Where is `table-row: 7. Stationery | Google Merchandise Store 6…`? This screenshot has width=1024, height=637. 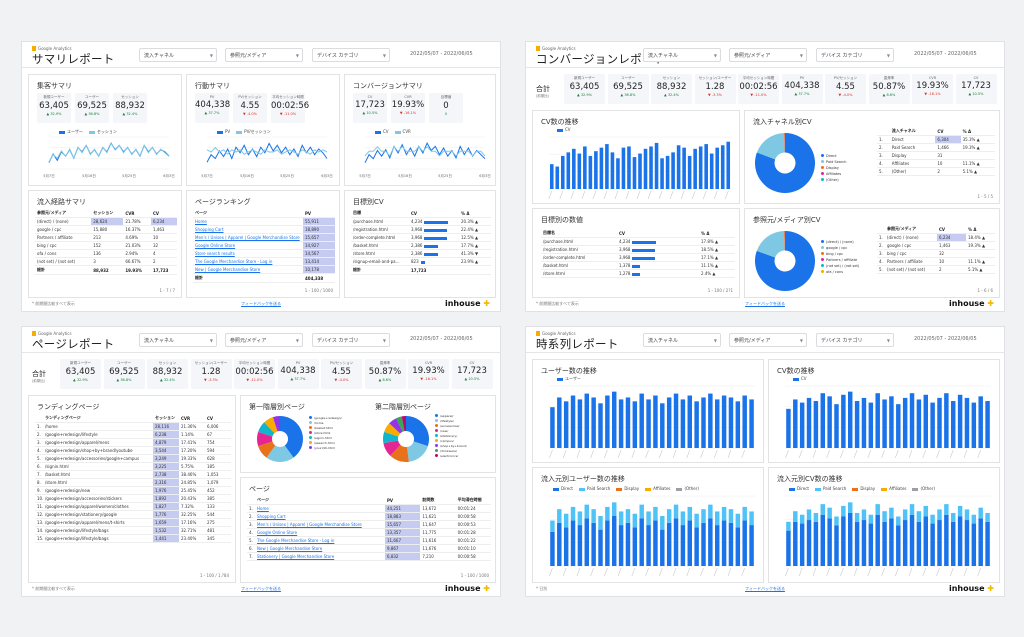
table-row: 7. Stationery | Google Merchandise Store 6… is located at coordinates (369, 556).